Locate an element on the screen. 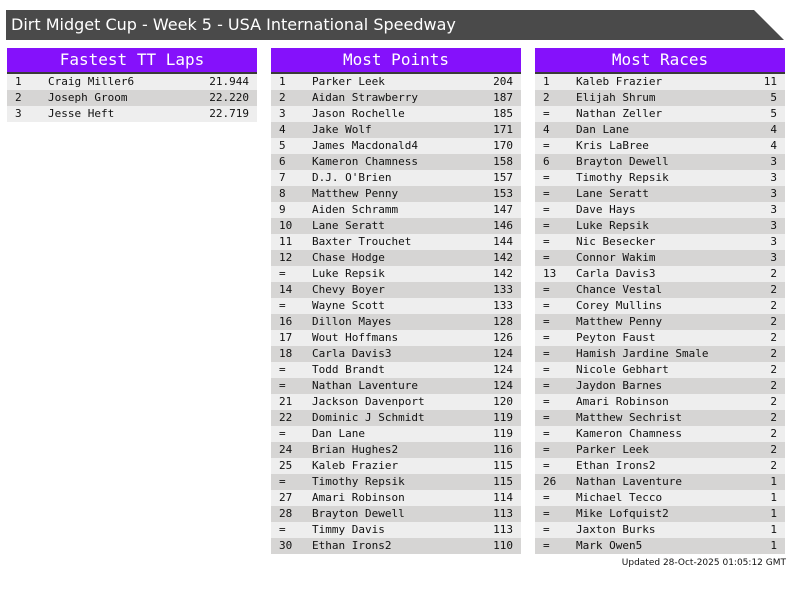 This screenshot has height=600, width=800. rank: 3 is located at coordinates (18, 113).